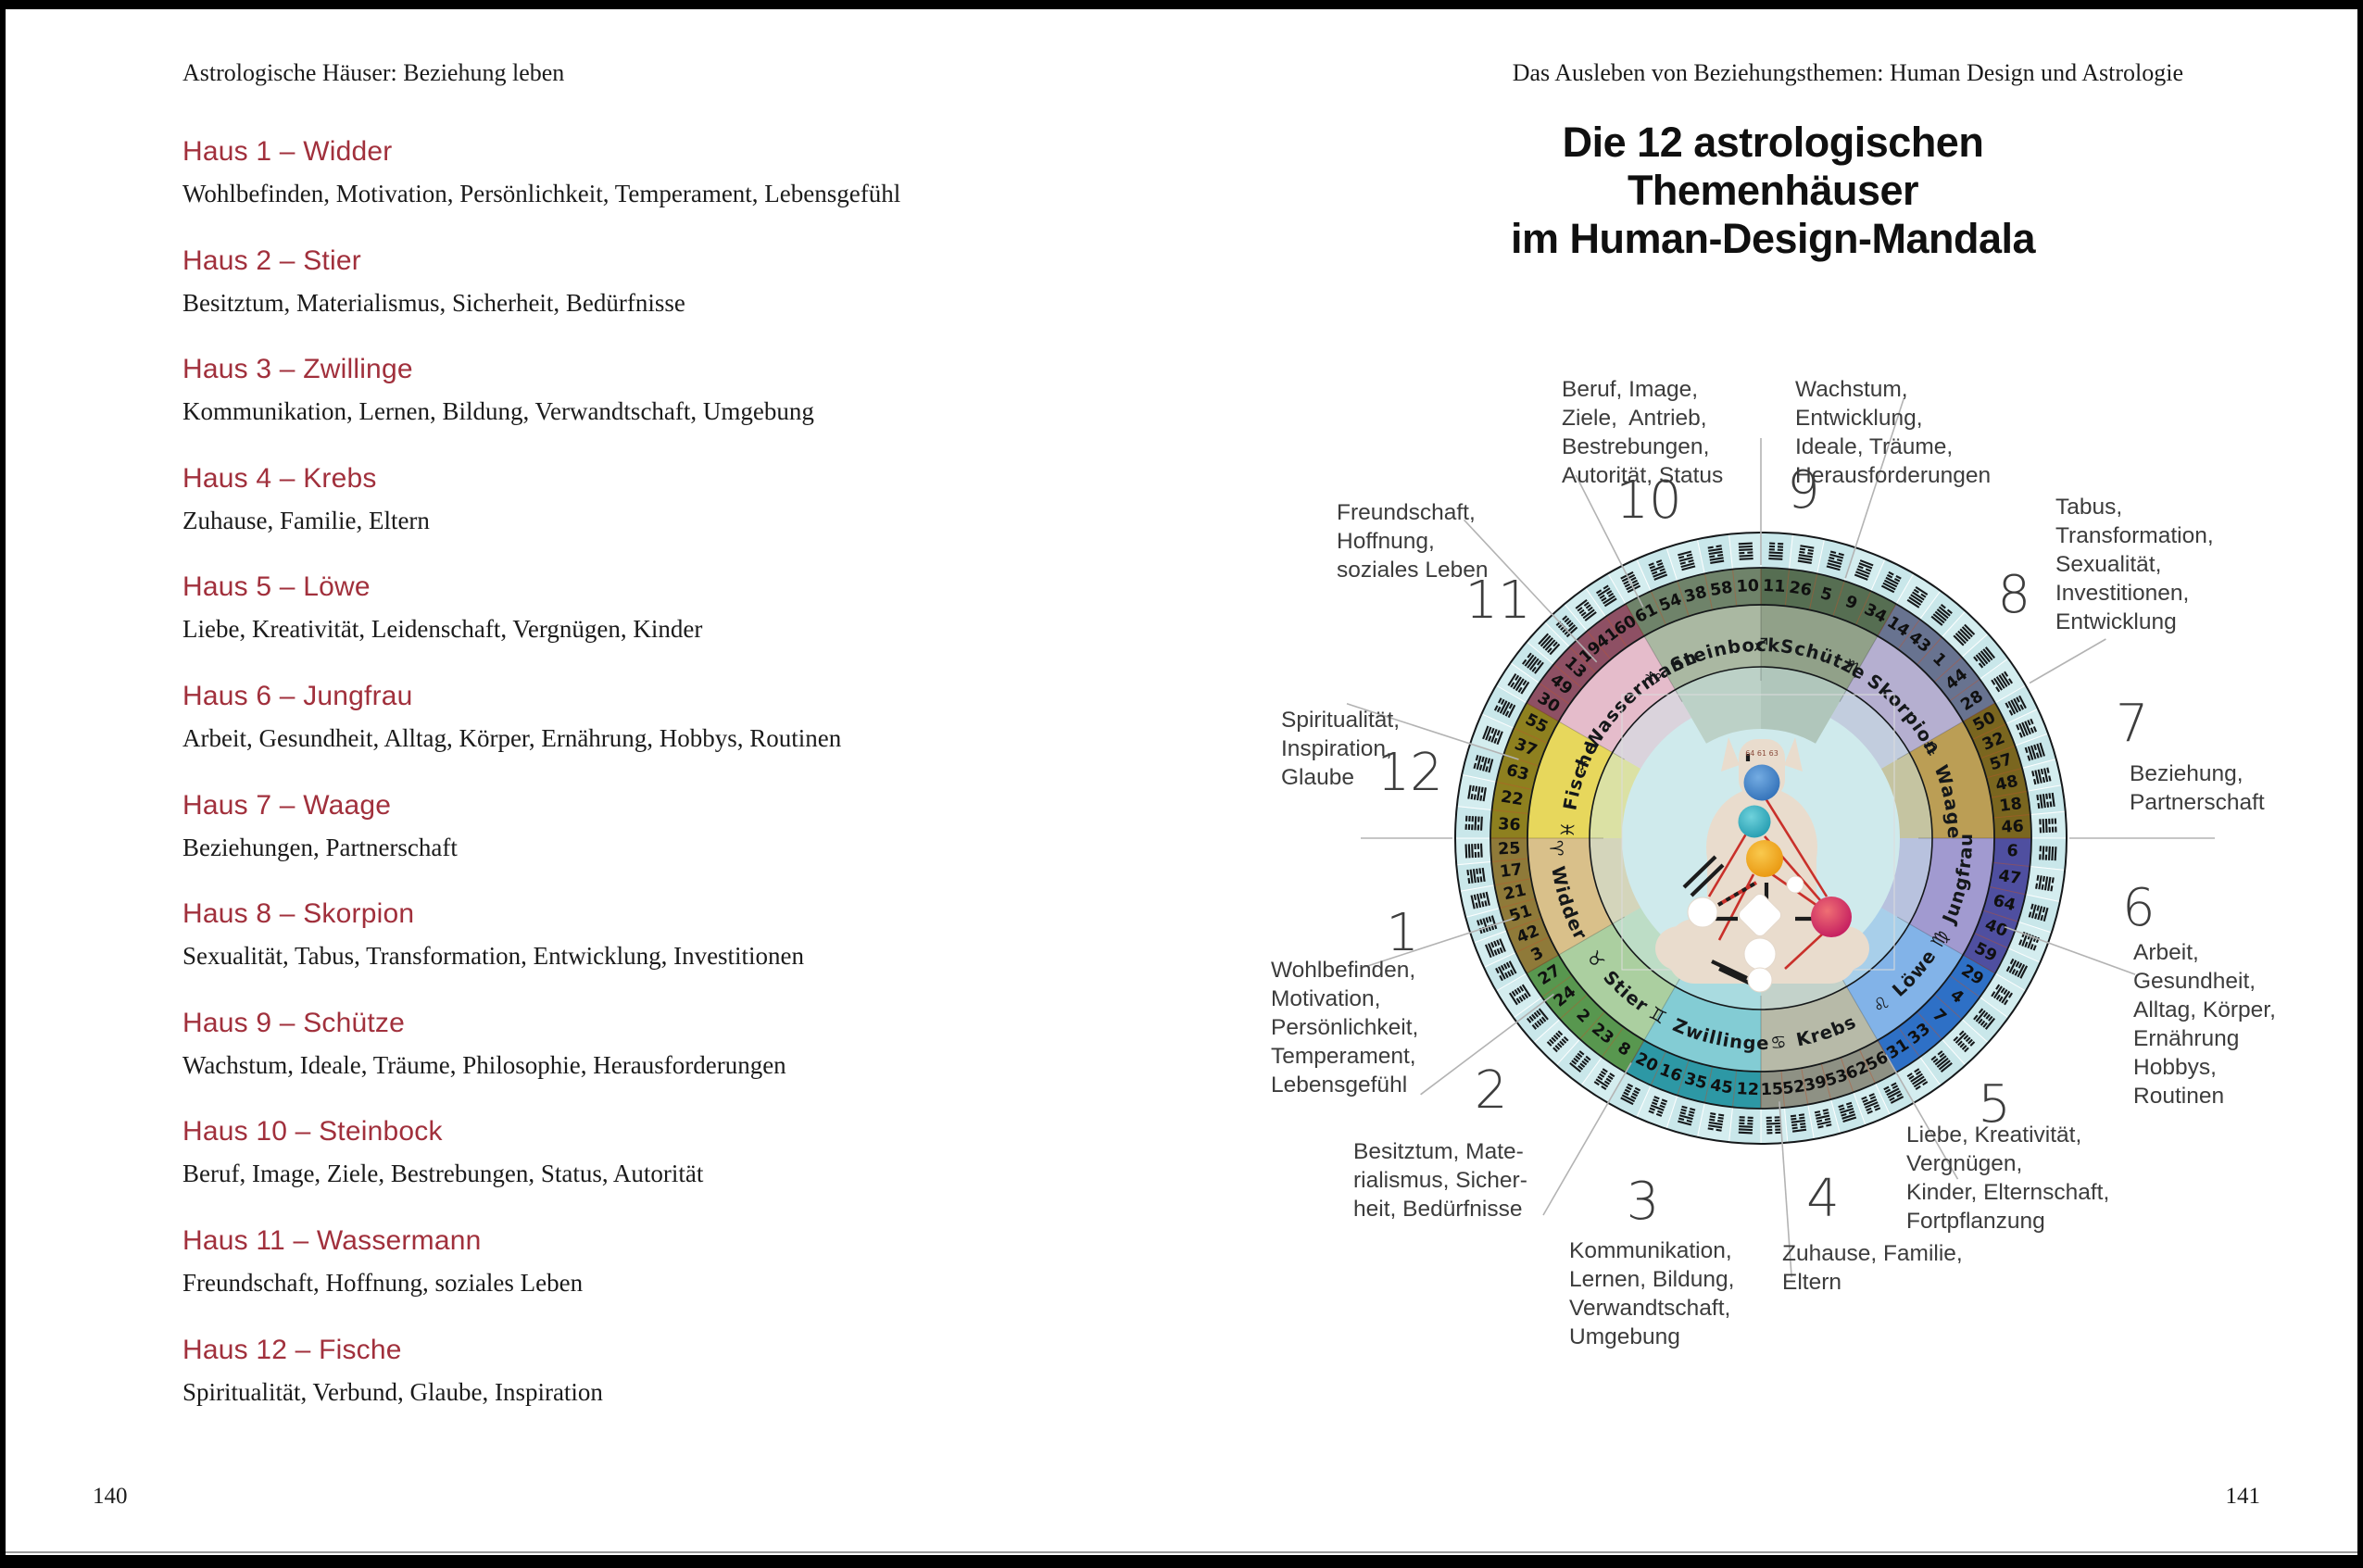 The width and height of the screenshot is (2363, 1568). What do you see at coordinates (2009, 878) in the screenshot?
I see `gate-number: 47` at bounding box center [2009, 878].